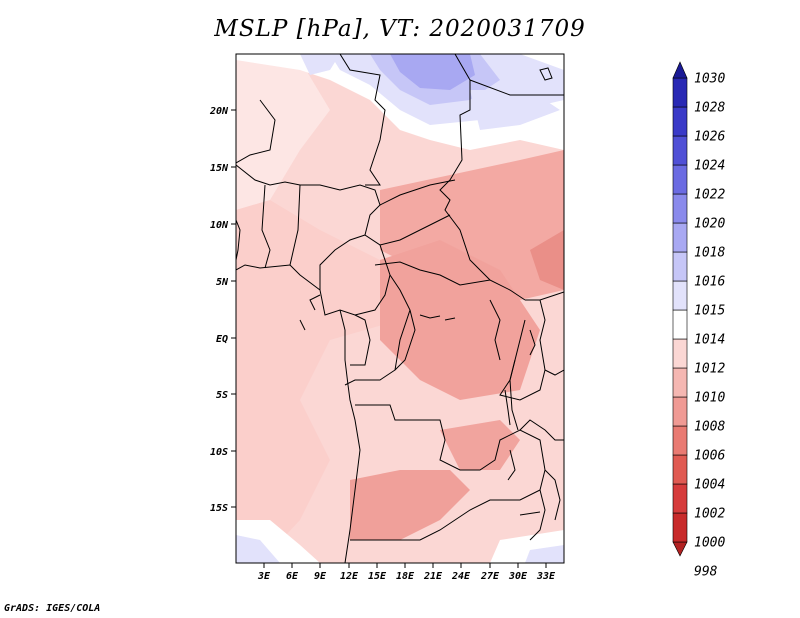 The height and width of the screenshot is (618, 800). What do you see at coordinates (709, 427) in the screenshot?
I see `colorbar-label: 1008` at bounding box center [709, 427].